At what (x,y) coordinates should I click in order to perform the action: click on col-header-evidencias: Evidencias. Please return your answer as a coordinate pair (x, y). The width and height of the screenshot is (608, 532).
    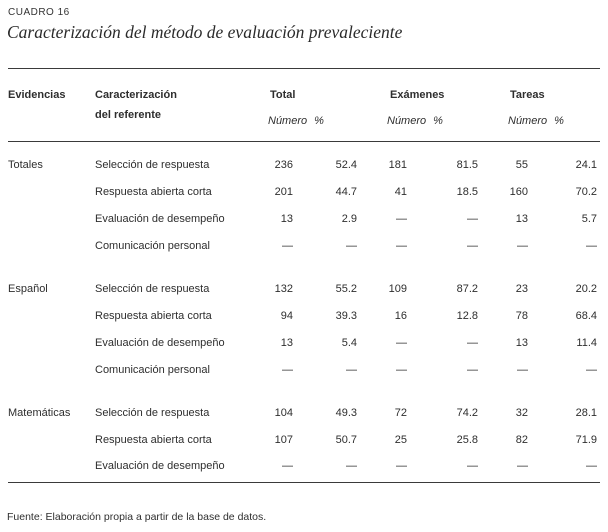
    Looking at the image, I should click on (37, 94).